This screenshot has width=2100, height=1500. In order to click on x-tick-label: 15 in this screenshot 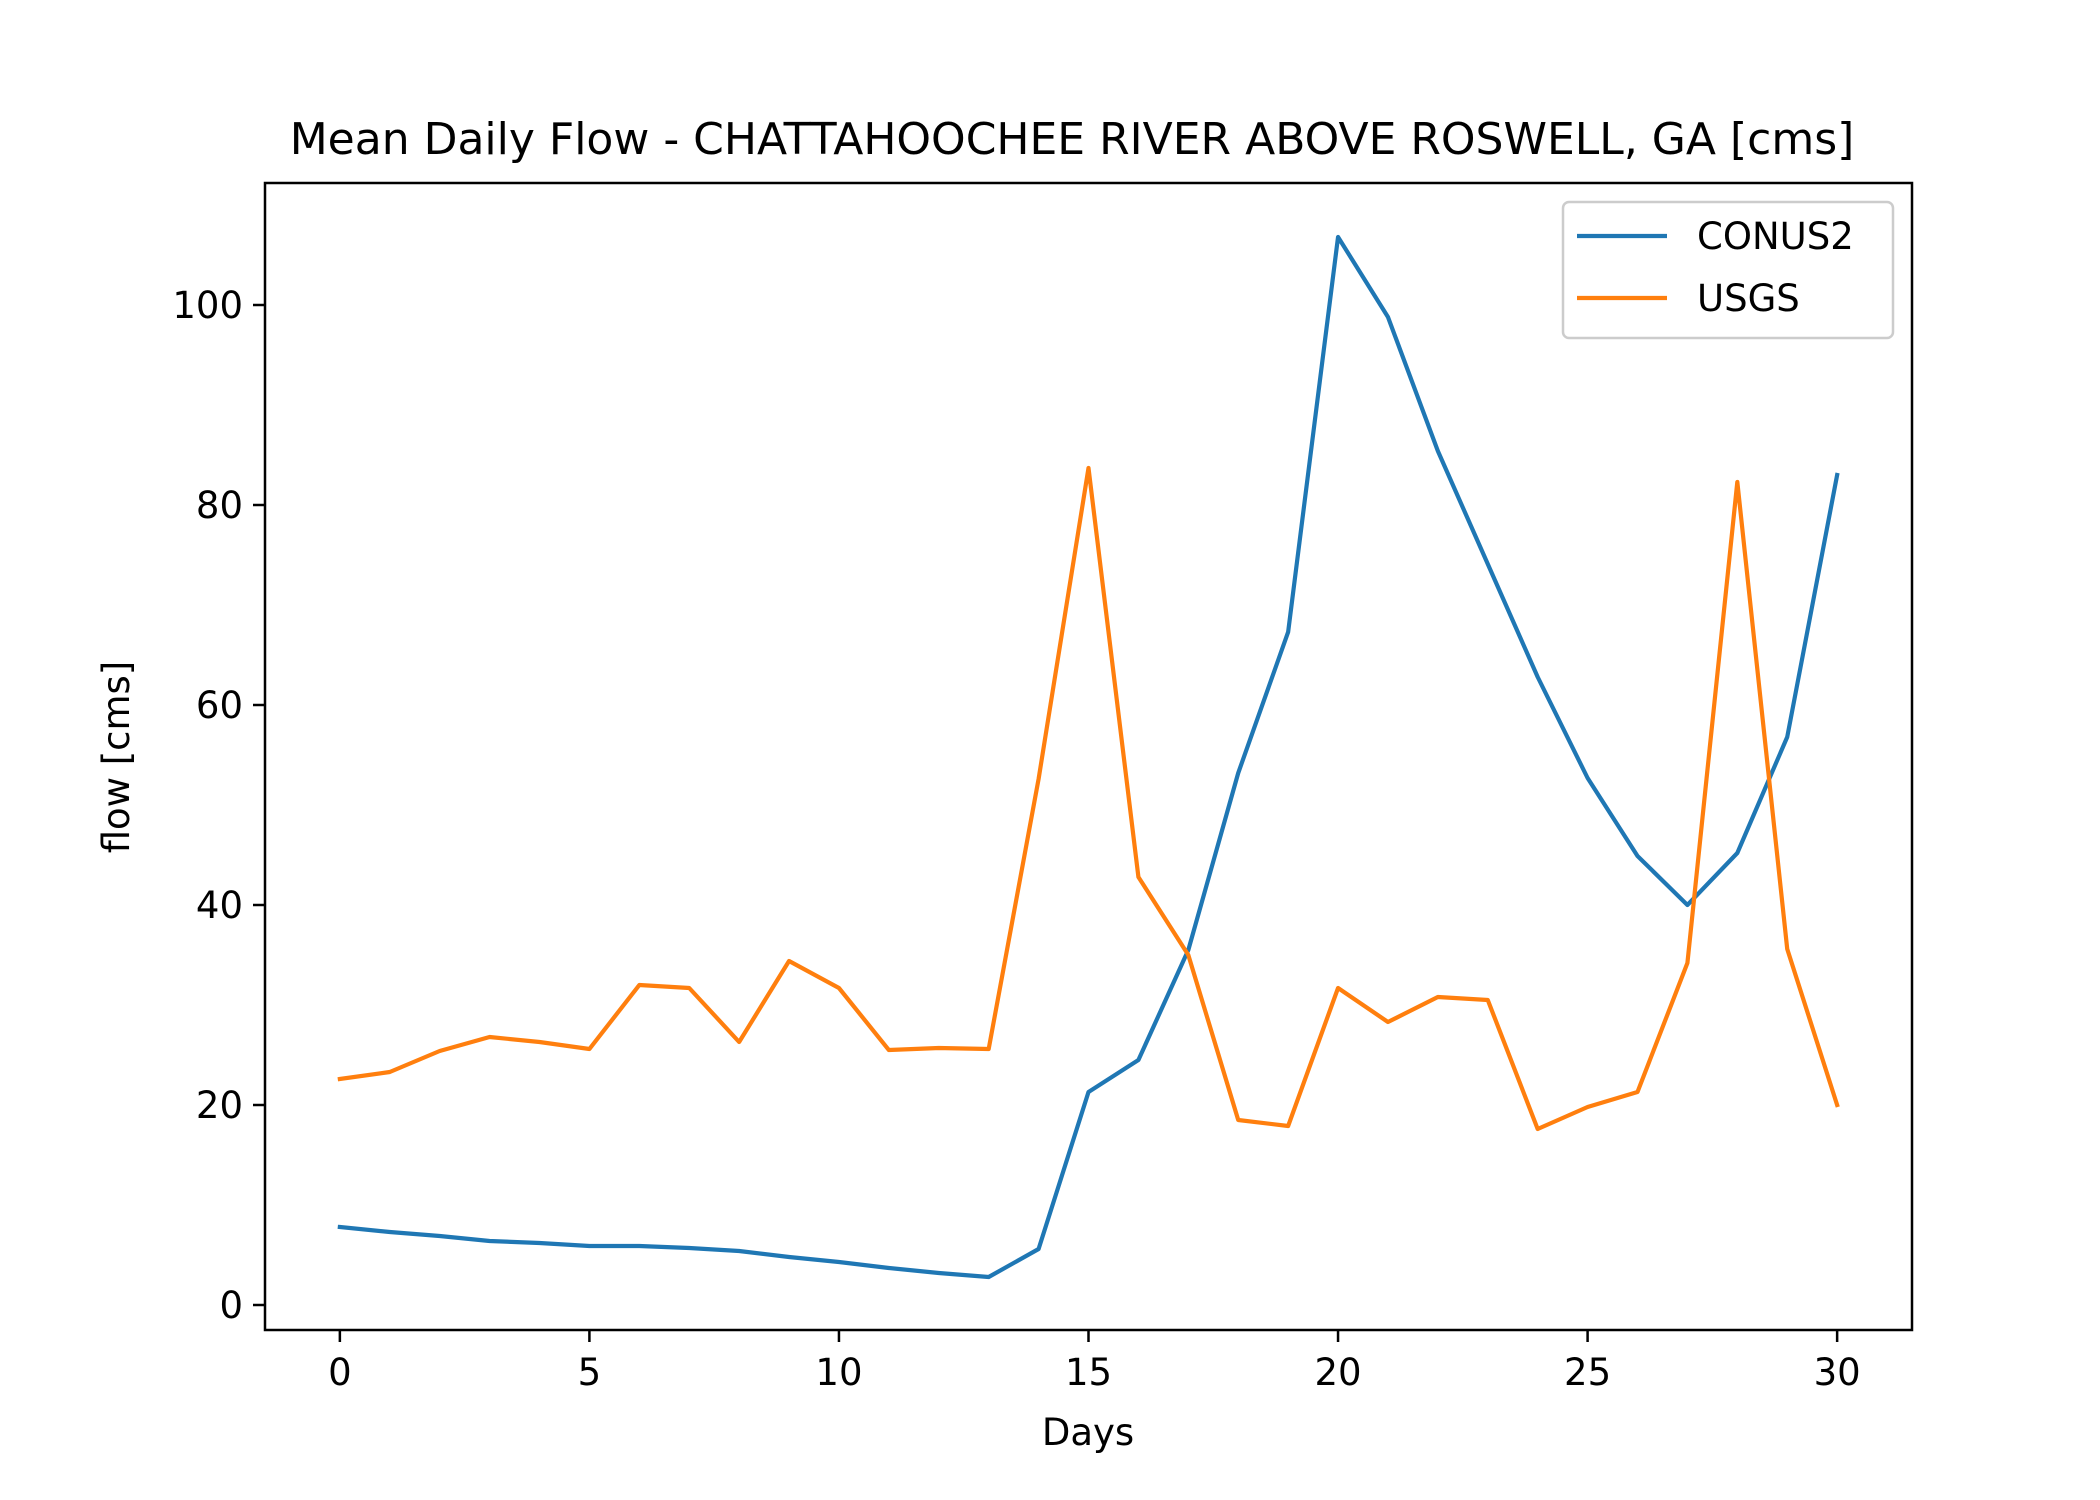, I will do `click(1088, 1372)`.